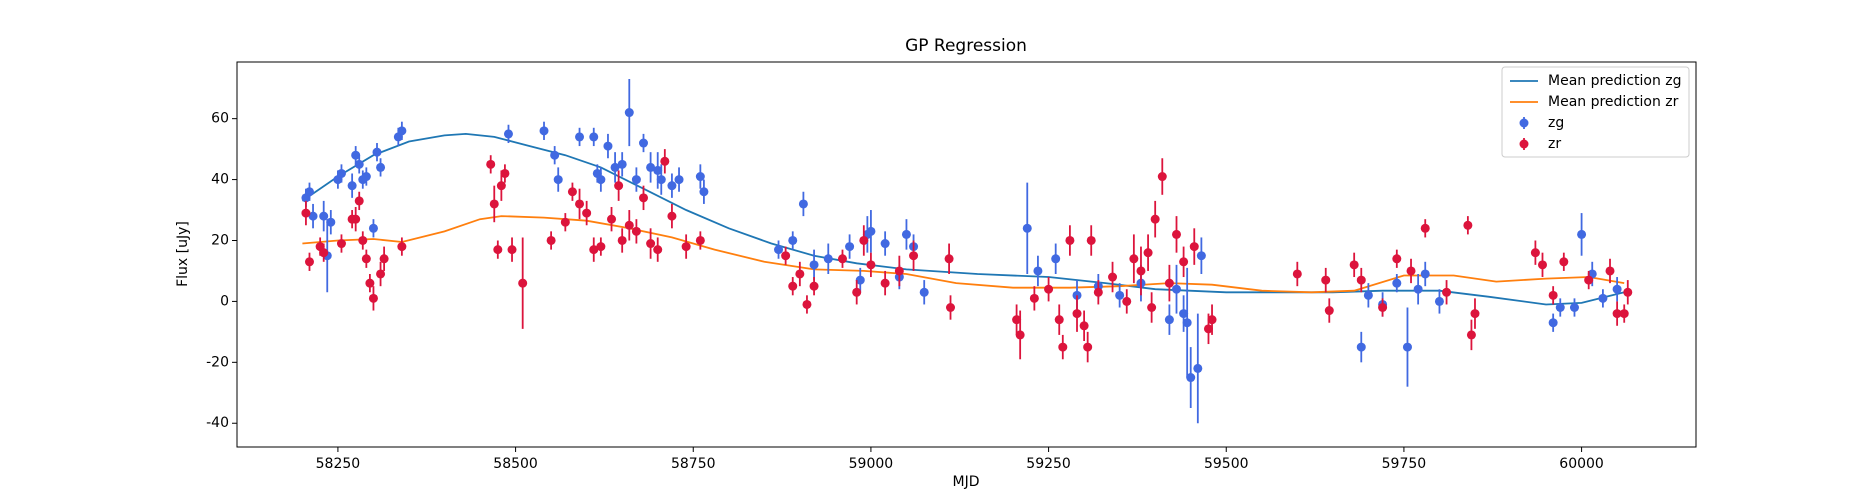  I want to click on x-tick-label: 59000, so click(871, 464).